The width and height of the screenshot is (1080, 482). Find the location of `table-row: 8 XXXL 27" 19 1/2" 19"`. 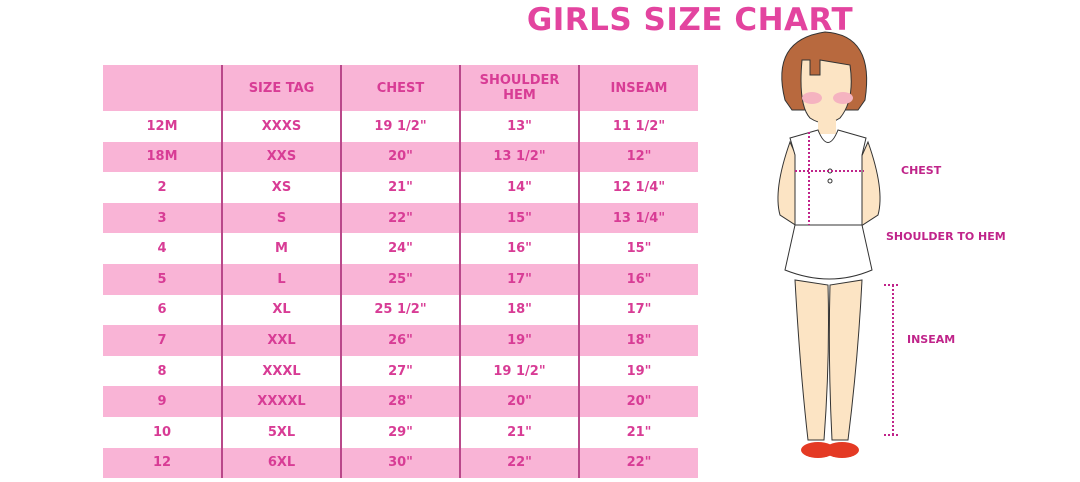

table-row: 8 XXXL 27" 19 1/2" 19" is located at coordinates (400, 371).